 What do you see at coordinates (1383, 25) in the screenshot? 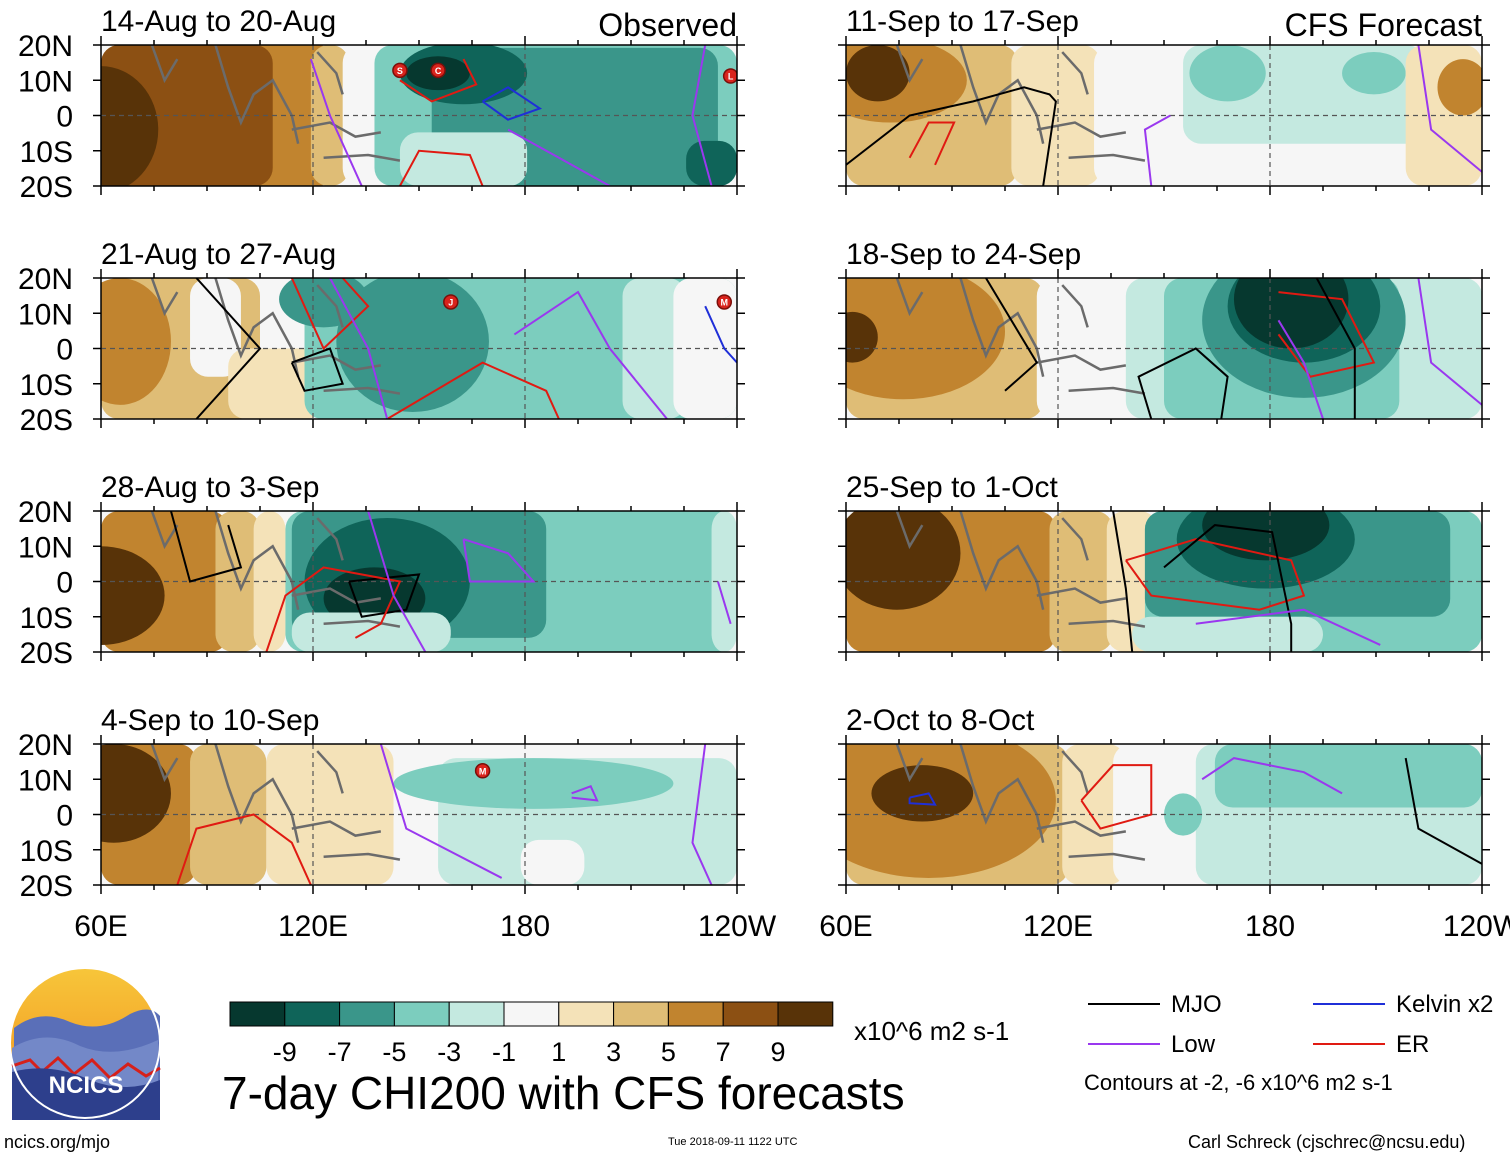
I see `column-heading: CFS Forecast` at bounding box center [1383, 25].